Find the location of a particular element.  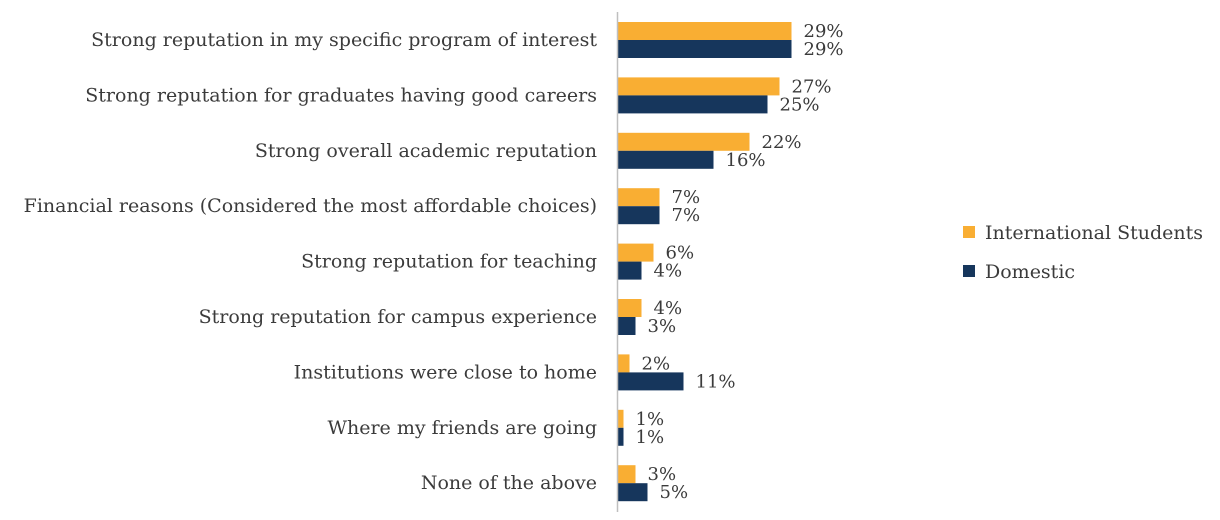

legend-swatch-domestic is located at coordinates (969, 271).